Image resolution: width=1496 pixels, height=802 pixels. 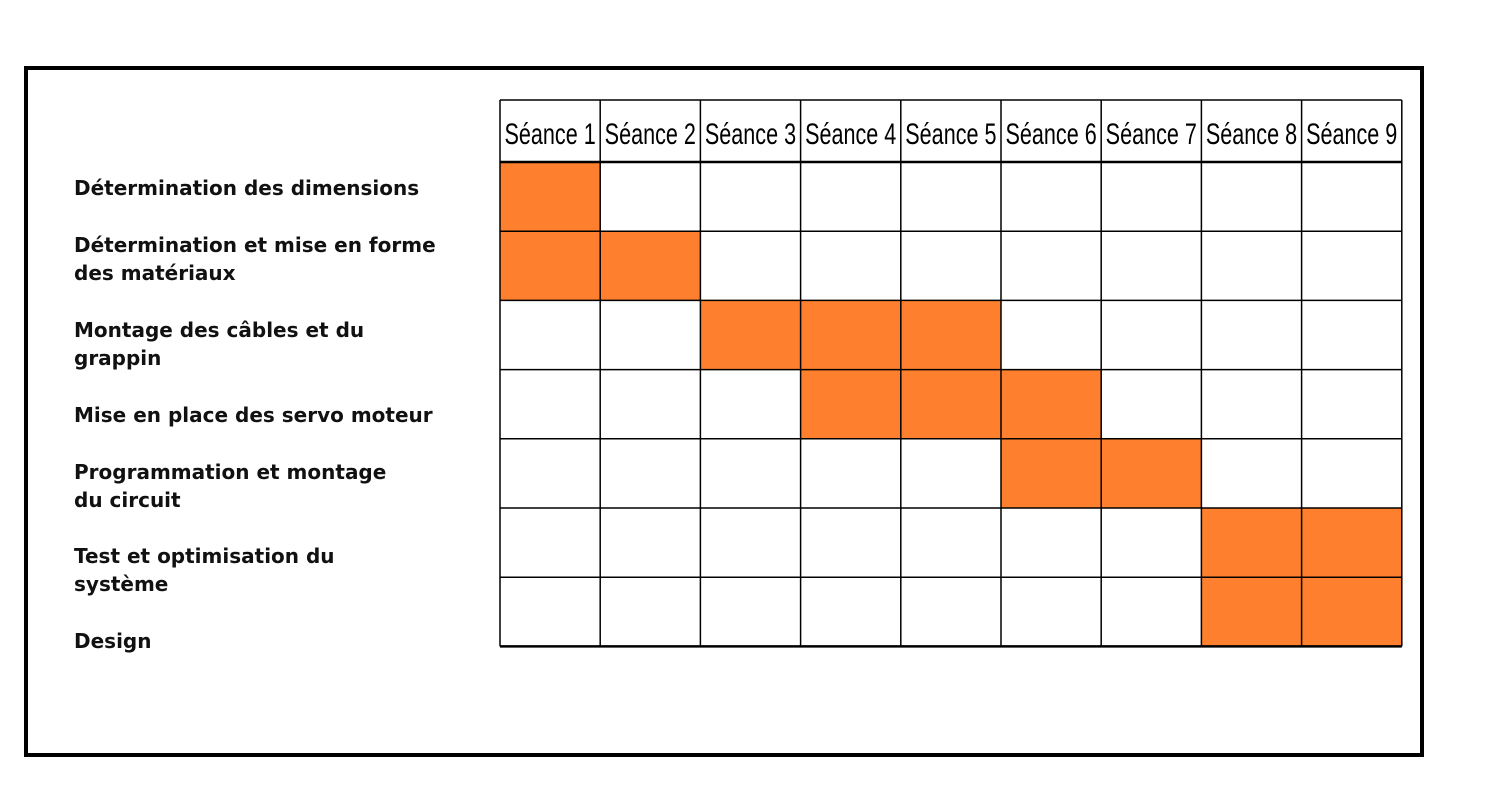 I want to click on task-label-cables: Montage des câbles et du grappin, so click(x=219, y=344).